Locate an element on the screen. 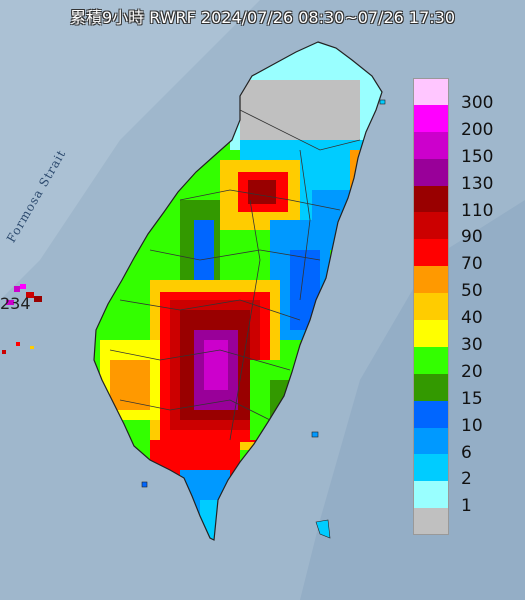 The height and width of the screenshot is (600, 525). legend-row is located at coordinates (463, 522).